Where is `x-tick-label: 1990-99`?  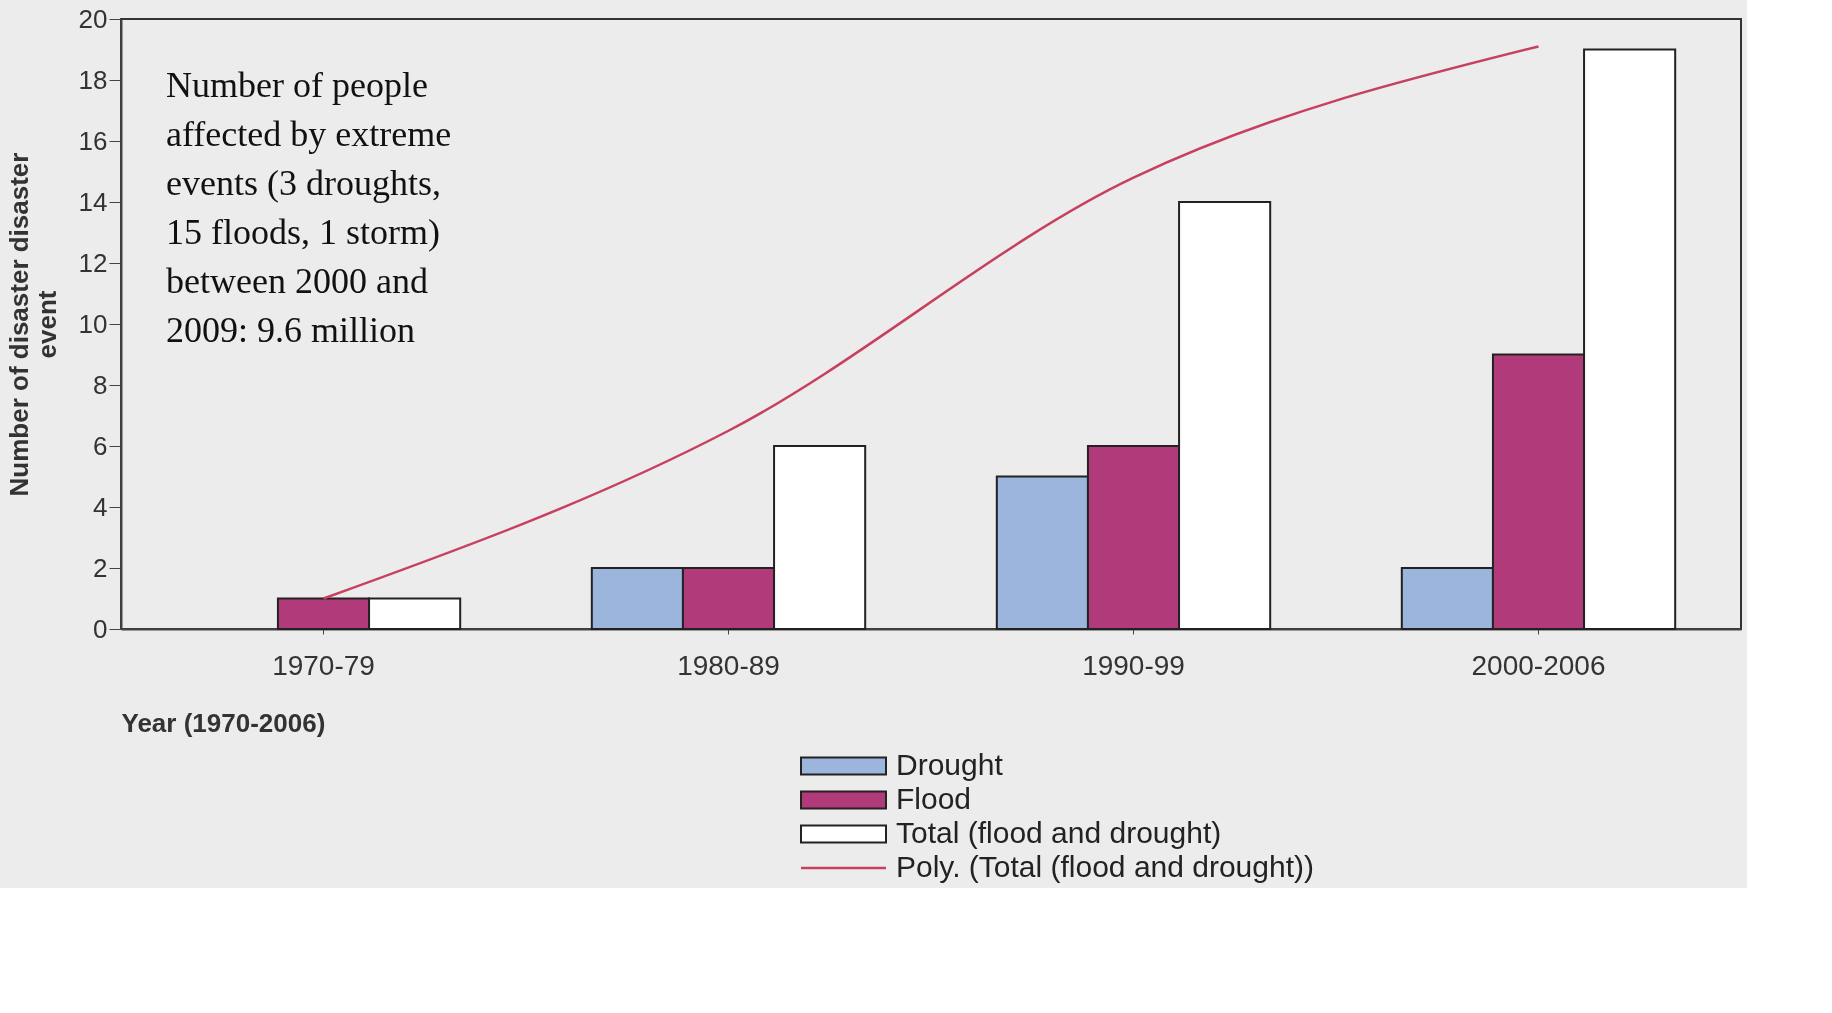
x-tick-label: 1990-99 is located at coordinates (1133, 665).